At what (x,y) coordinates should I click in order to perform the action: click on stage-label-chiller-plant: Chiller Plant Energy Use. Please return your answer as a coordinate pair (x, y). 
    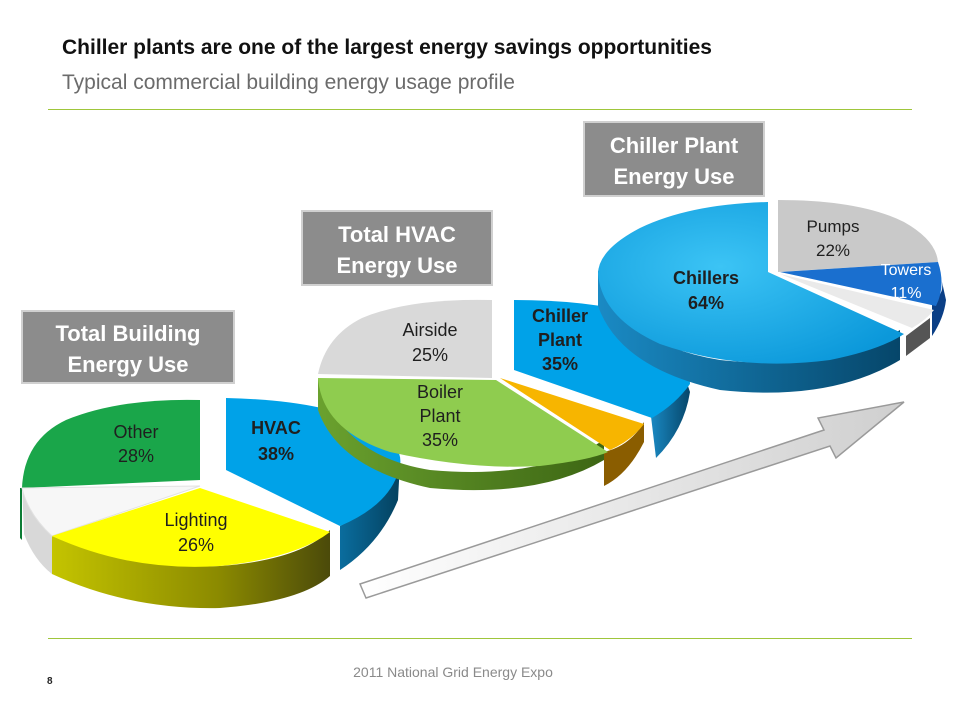
    Looking at the image, I should click on (674, 159).